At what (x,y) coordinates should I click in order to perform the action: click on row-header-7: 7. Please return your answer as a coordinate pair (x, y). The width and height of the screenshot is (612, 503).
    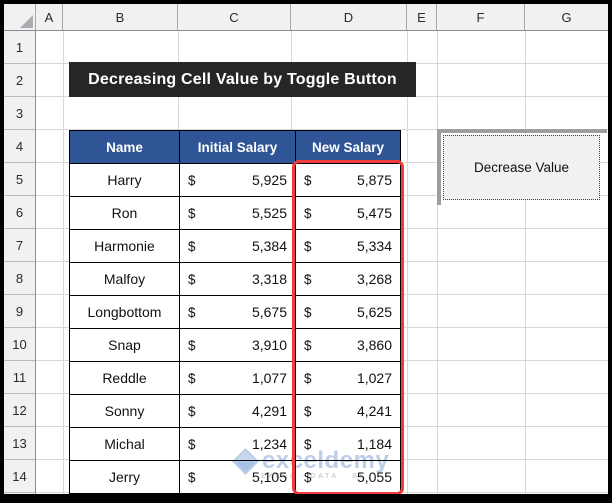
    Looking at the image, I should click on (19, 245).